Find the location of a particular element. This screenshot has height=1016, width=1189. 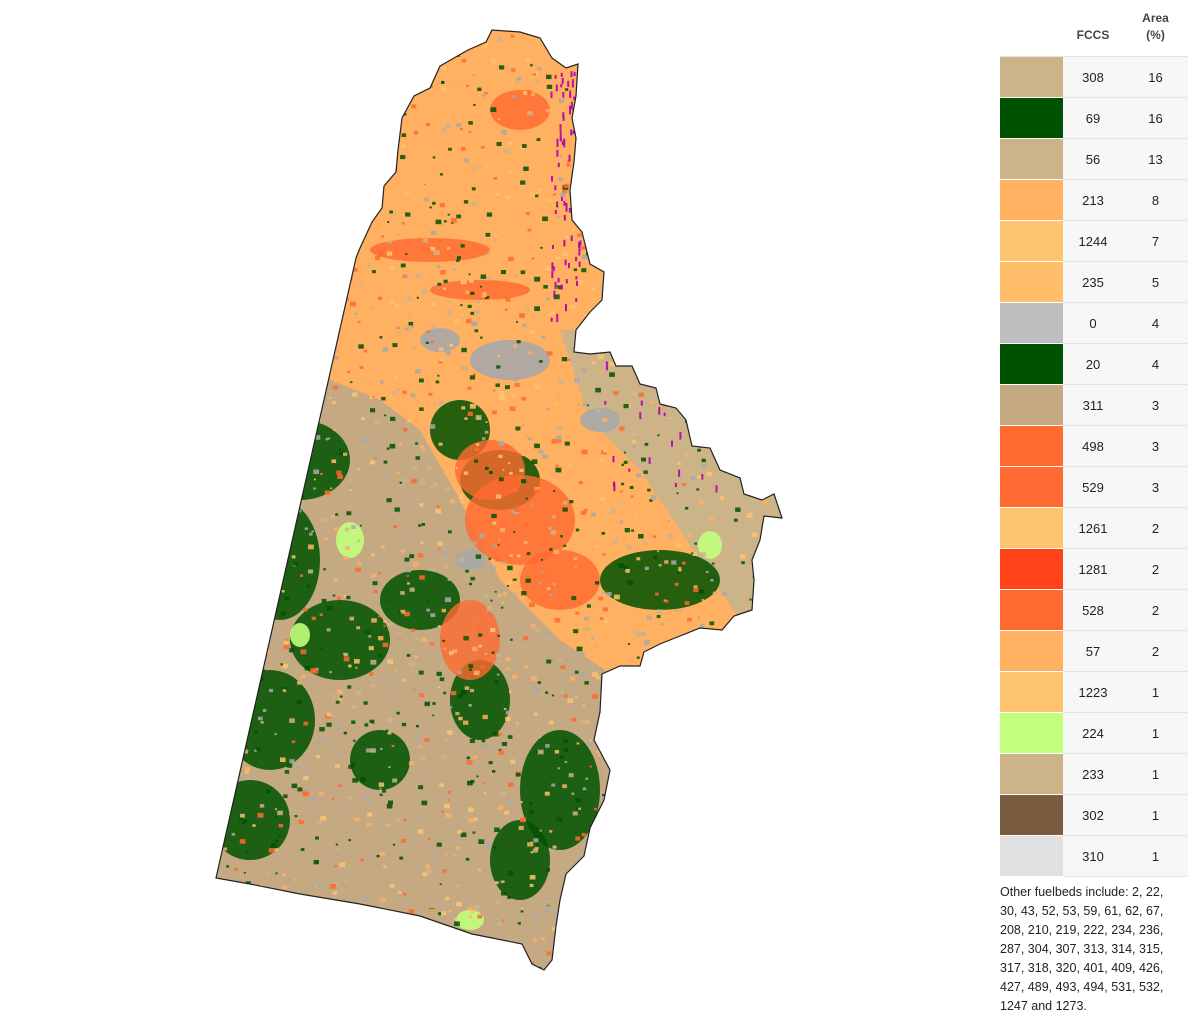

legend-row: 69 16 is located at coordinates (1094, 118).